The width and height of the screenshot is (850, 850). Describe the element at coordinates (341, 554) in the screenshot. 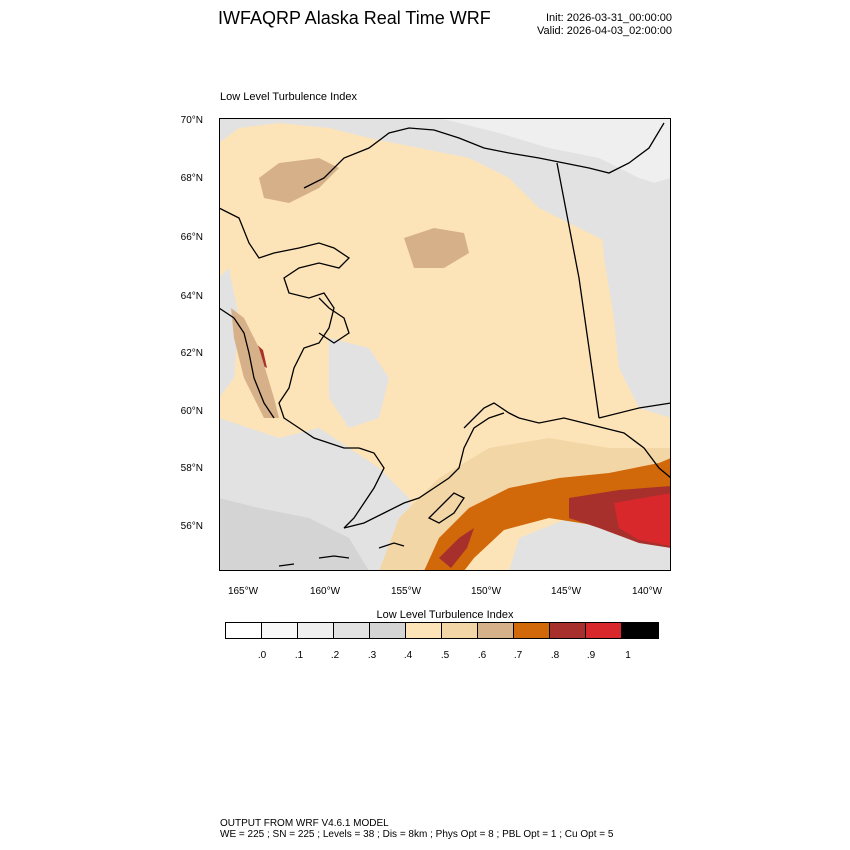

I see `coast-islands` at that location.